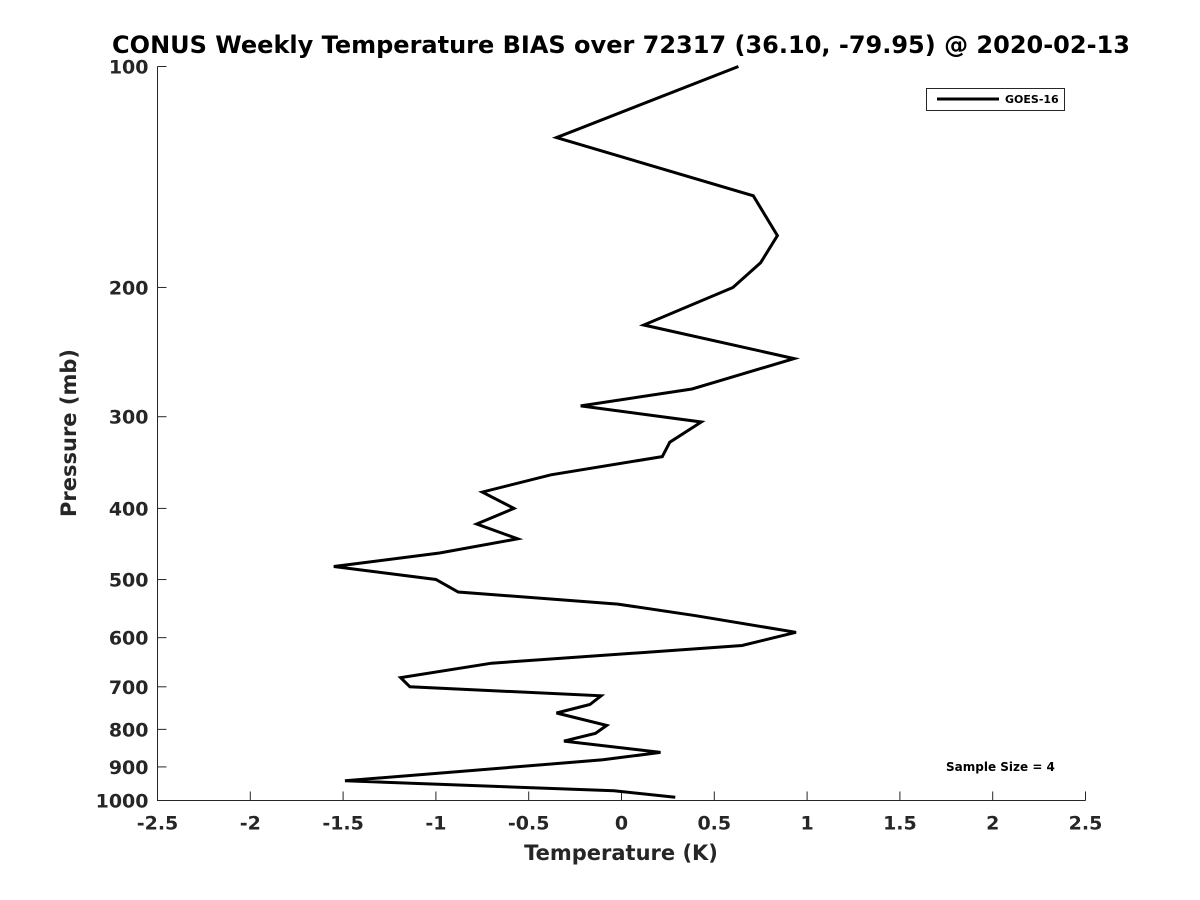  I want to click on x-tick-label: 2.5, so click(1086, 824).